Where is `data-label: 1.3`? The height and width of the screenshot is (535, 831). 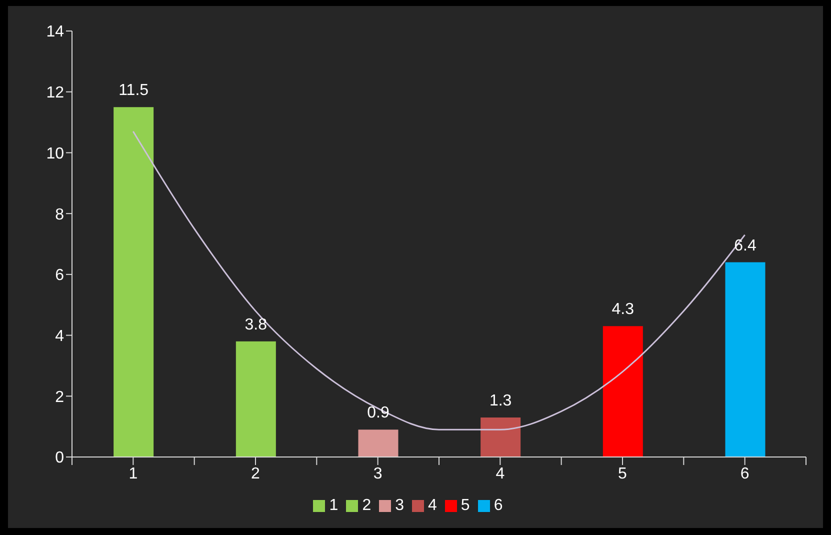 data-label: 1.3 is located at coordinates (500, 401).